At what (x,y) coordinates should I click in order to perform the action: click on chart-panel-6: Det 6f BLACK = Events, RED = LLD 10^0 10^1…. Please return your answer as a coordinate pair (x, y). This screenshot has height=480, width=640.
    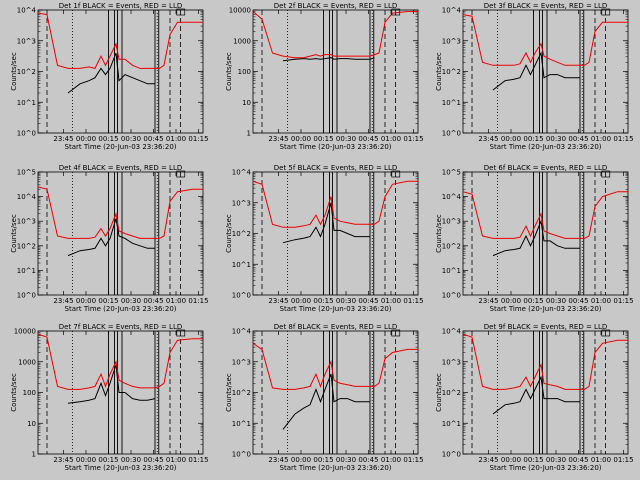
    Looking at the image, I should click on (534, 238).